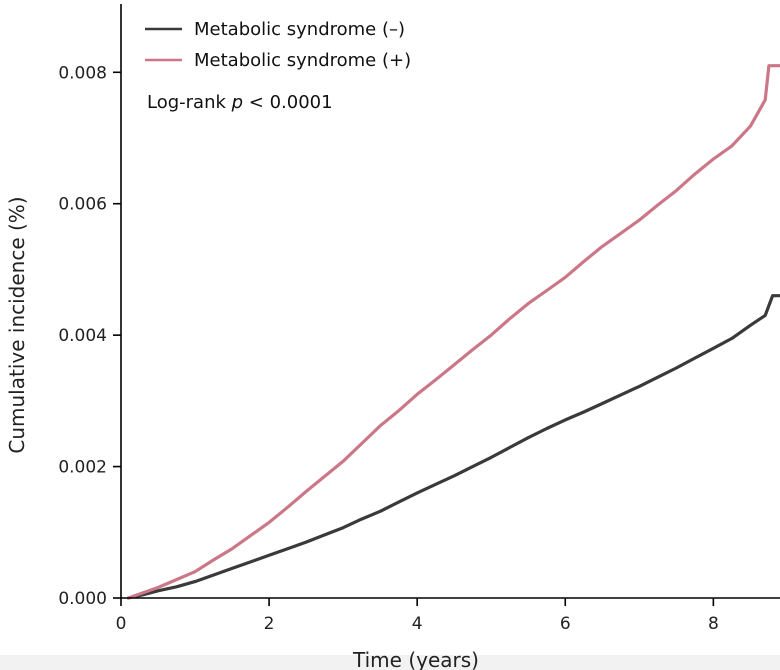  I want to click on bottom-band, so click(390, 662).